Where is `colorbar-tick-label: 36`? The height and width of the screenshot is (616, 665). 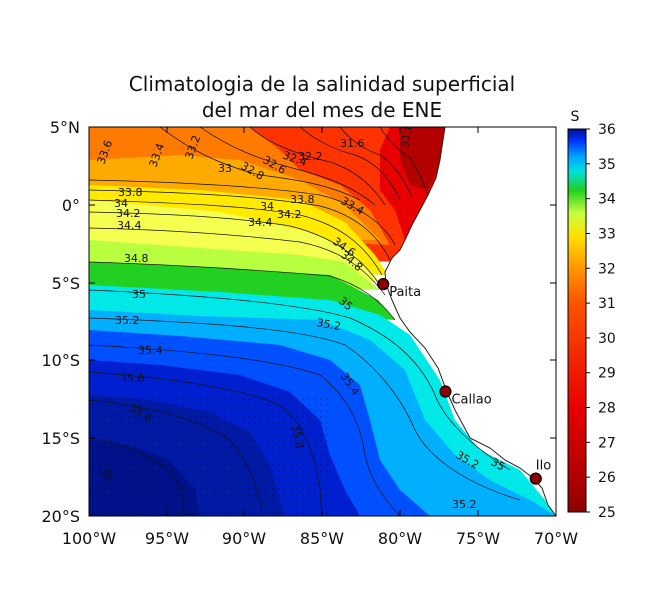 colorbar-tick-label: 36 is located at coordinates (607, 130).